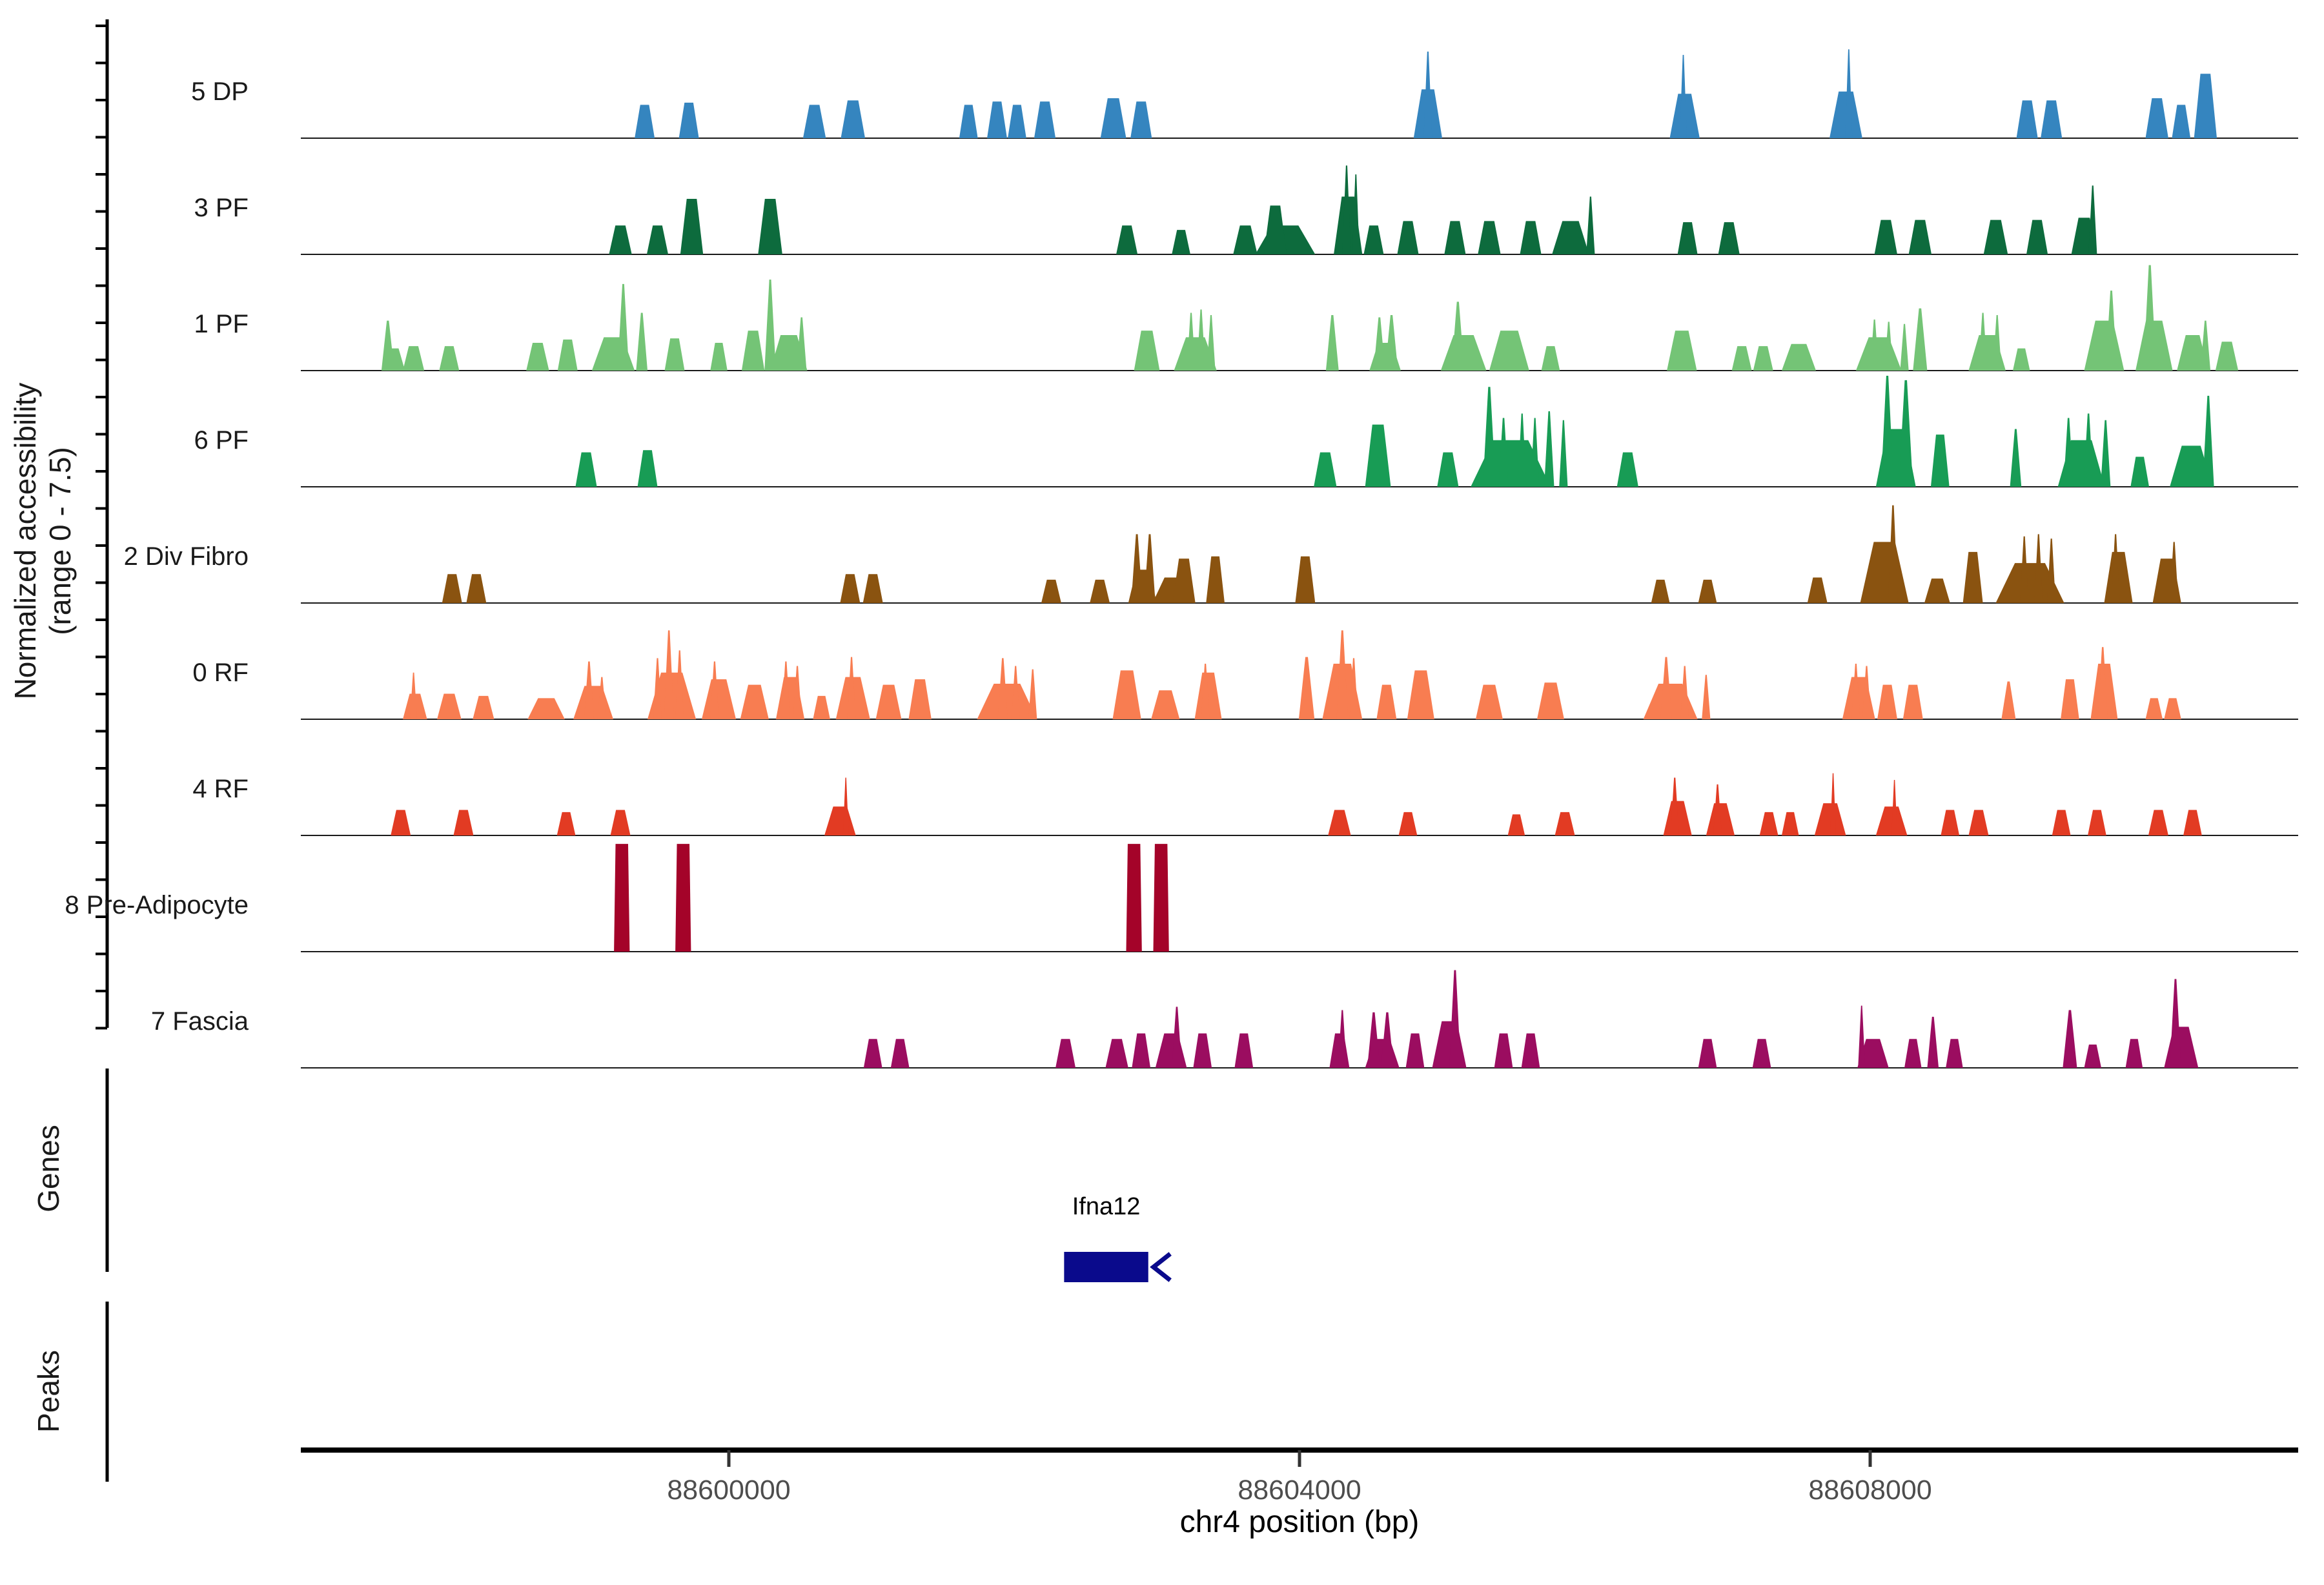 The height and width of the screenshot is (1585, 2324). I want to click on gene-label: Ifna12, so click(1106, 1206).